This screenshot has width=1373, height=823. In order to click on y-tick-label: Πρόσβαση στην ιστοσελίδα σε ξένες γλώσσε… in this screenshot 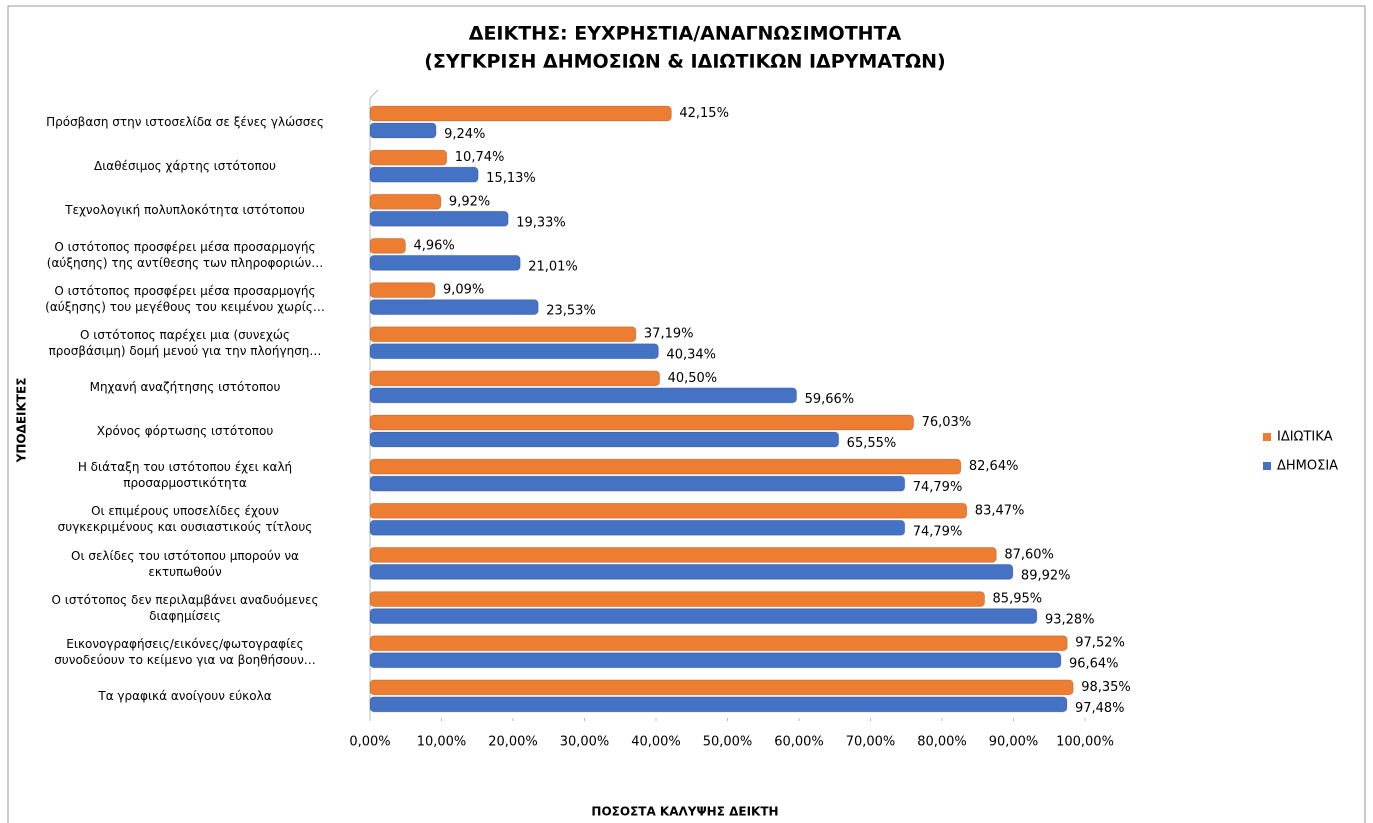, I will do `click(185, 122)`.